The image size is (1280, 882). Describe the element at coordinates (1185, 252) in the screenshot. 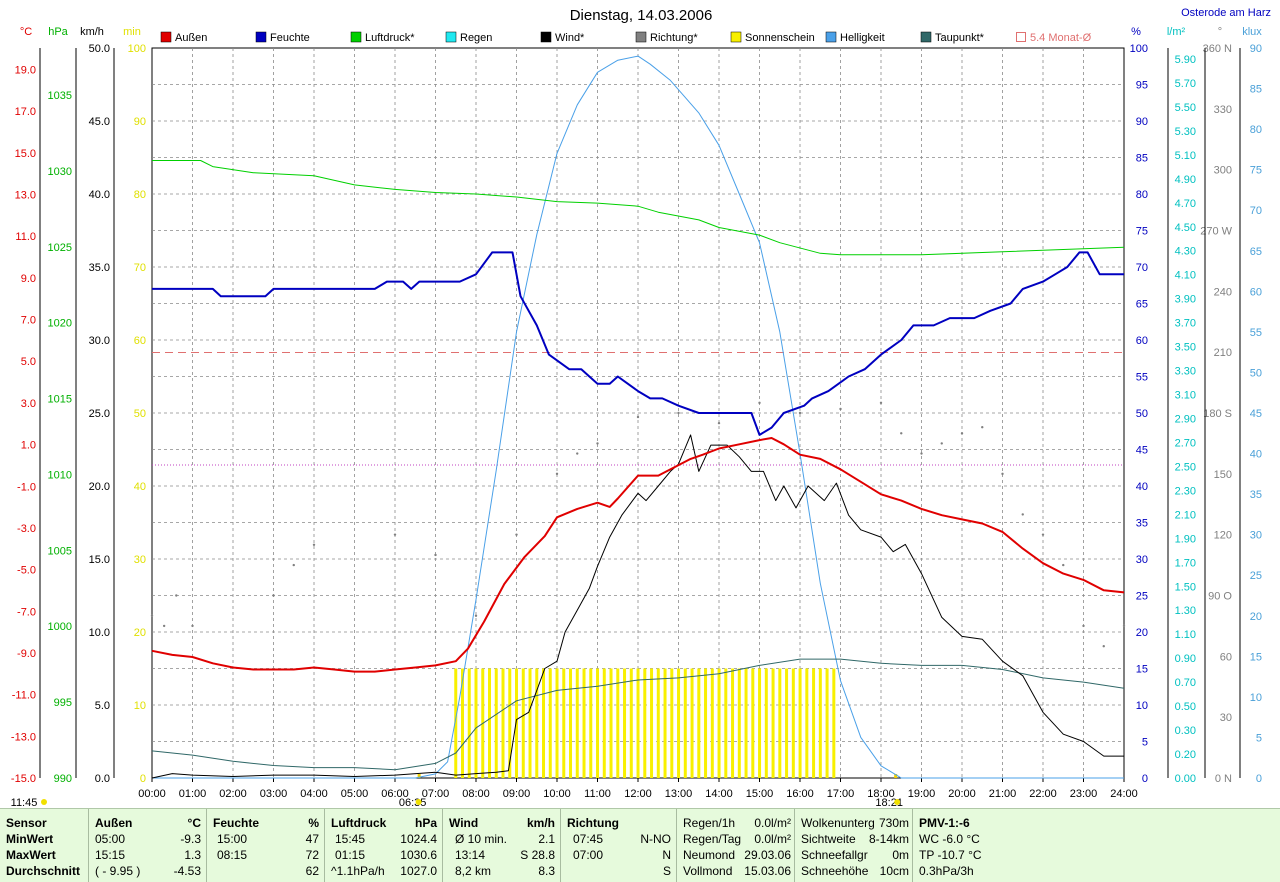

I see `rain-axis-tick-label: 4.30` at that location.